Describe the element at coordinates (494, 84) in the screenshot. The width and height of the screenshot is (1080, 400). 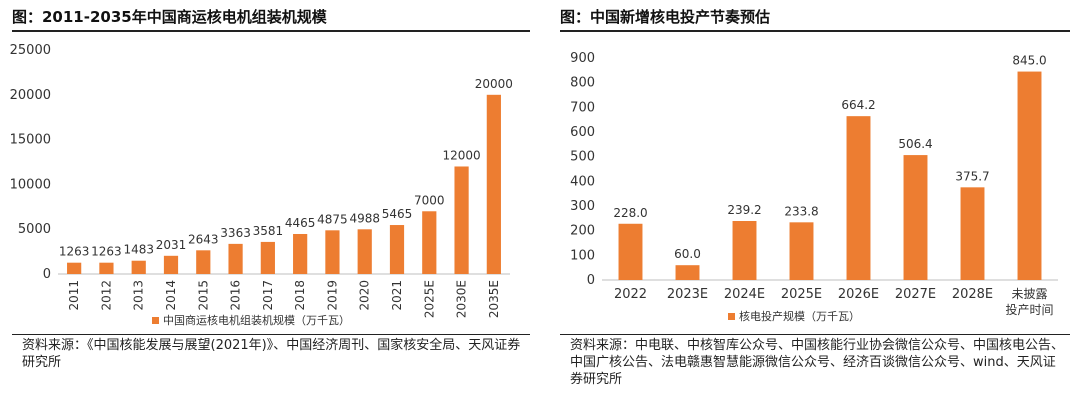
I see `bar-value-label: 20000` at that location.